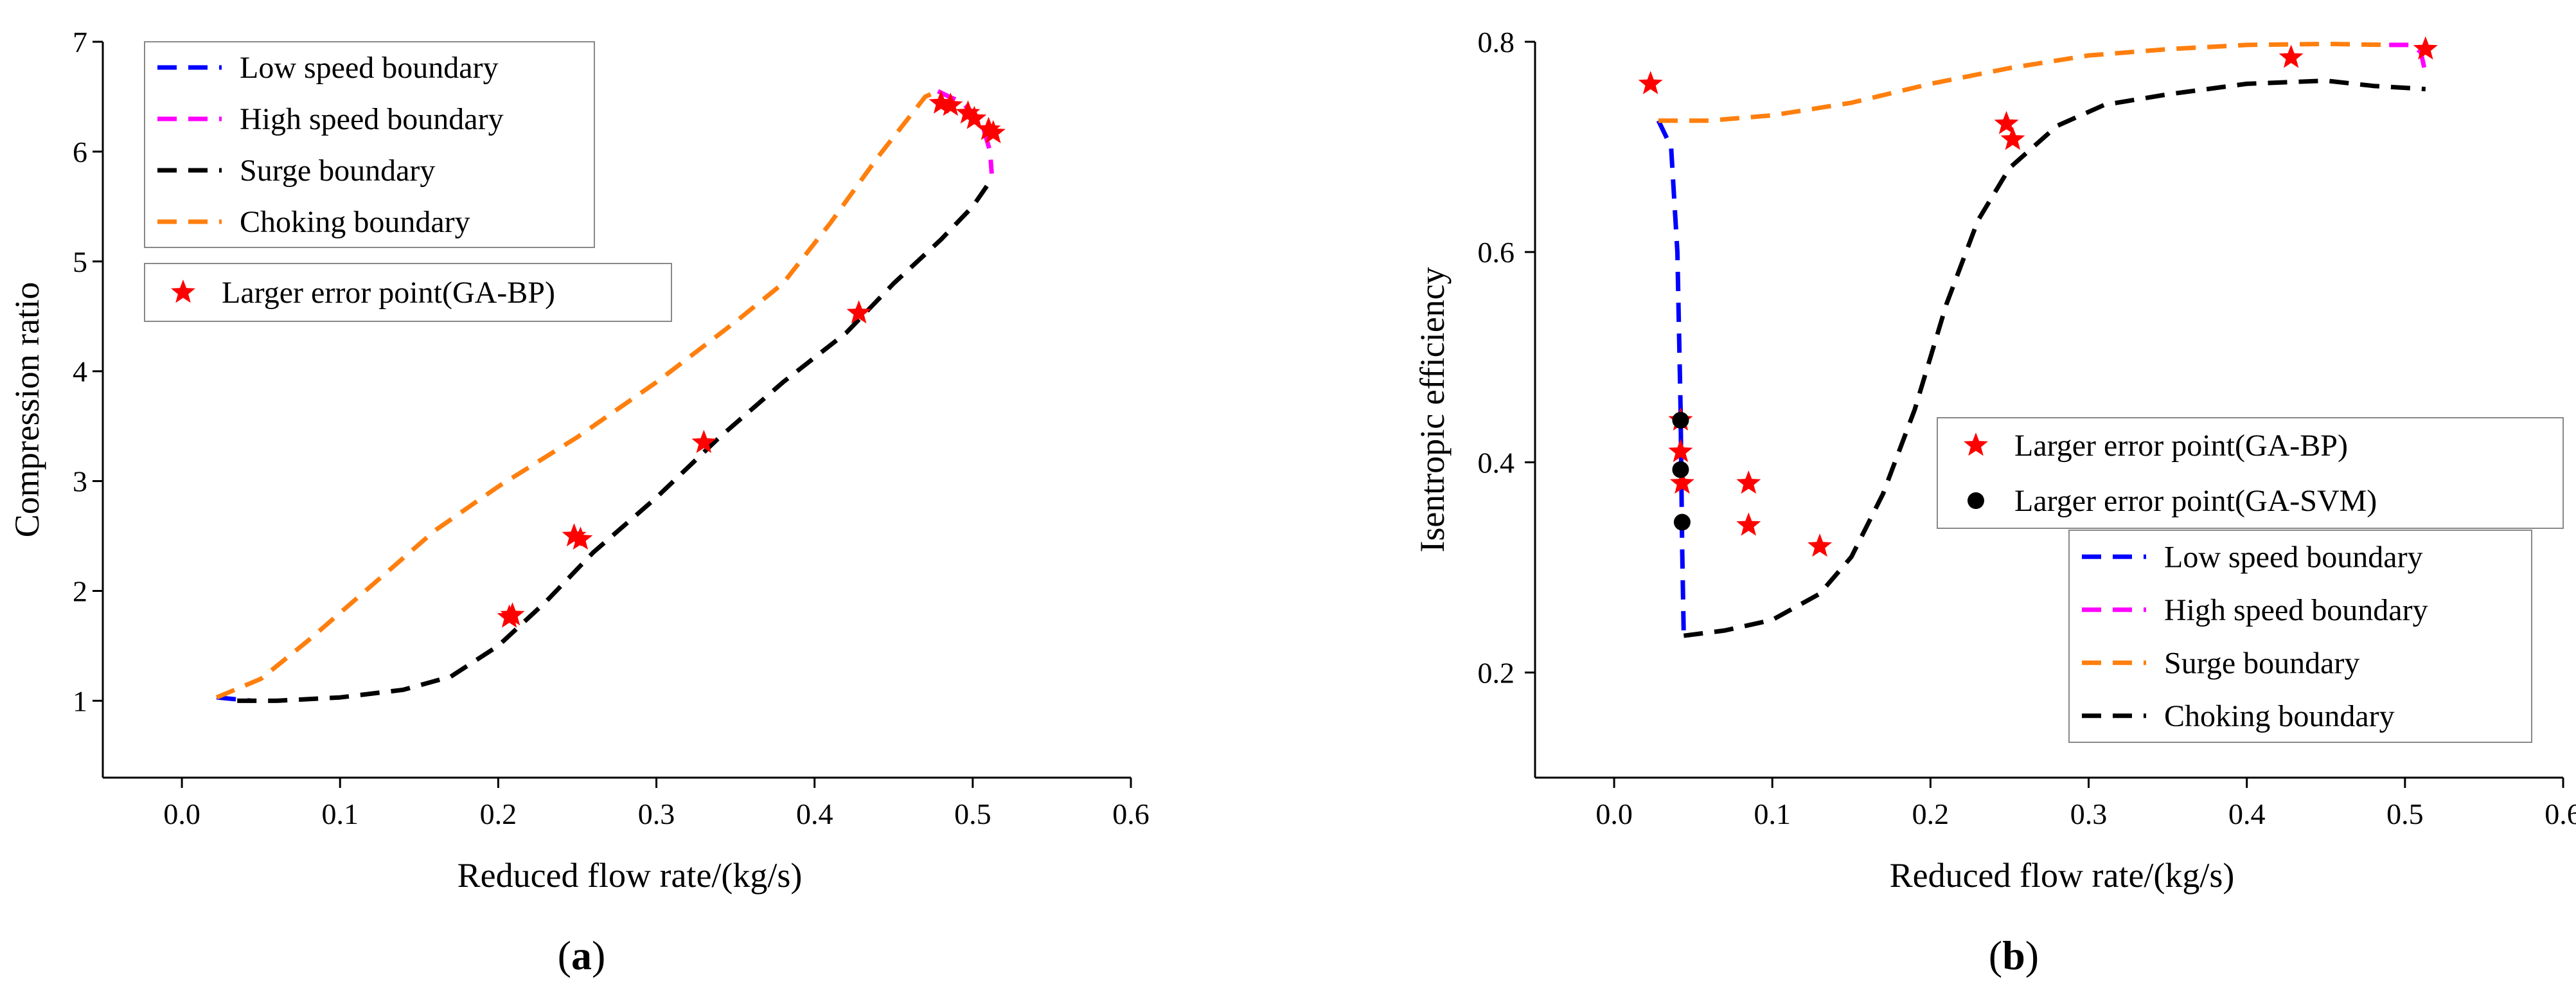  I want to click on pb-y-tick-label: 0.2, so click(1497, 673).